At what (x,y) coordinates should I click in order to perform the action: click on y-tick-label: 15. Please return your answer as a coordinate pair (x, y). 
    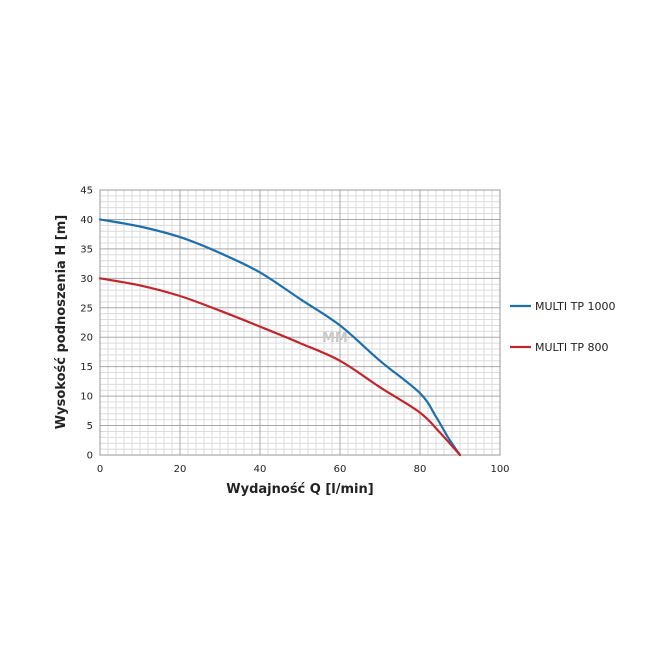
    Looking at the image, I should click on (86, 367).